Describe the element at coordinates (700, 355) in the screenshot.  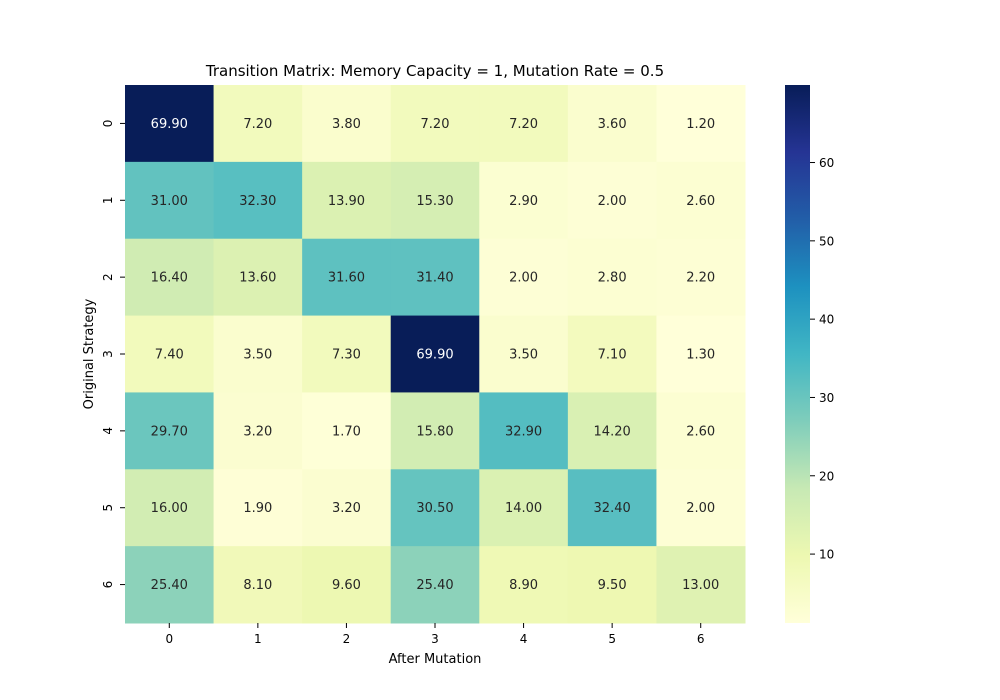
I see `cell-value-label: 1.30` at that location.